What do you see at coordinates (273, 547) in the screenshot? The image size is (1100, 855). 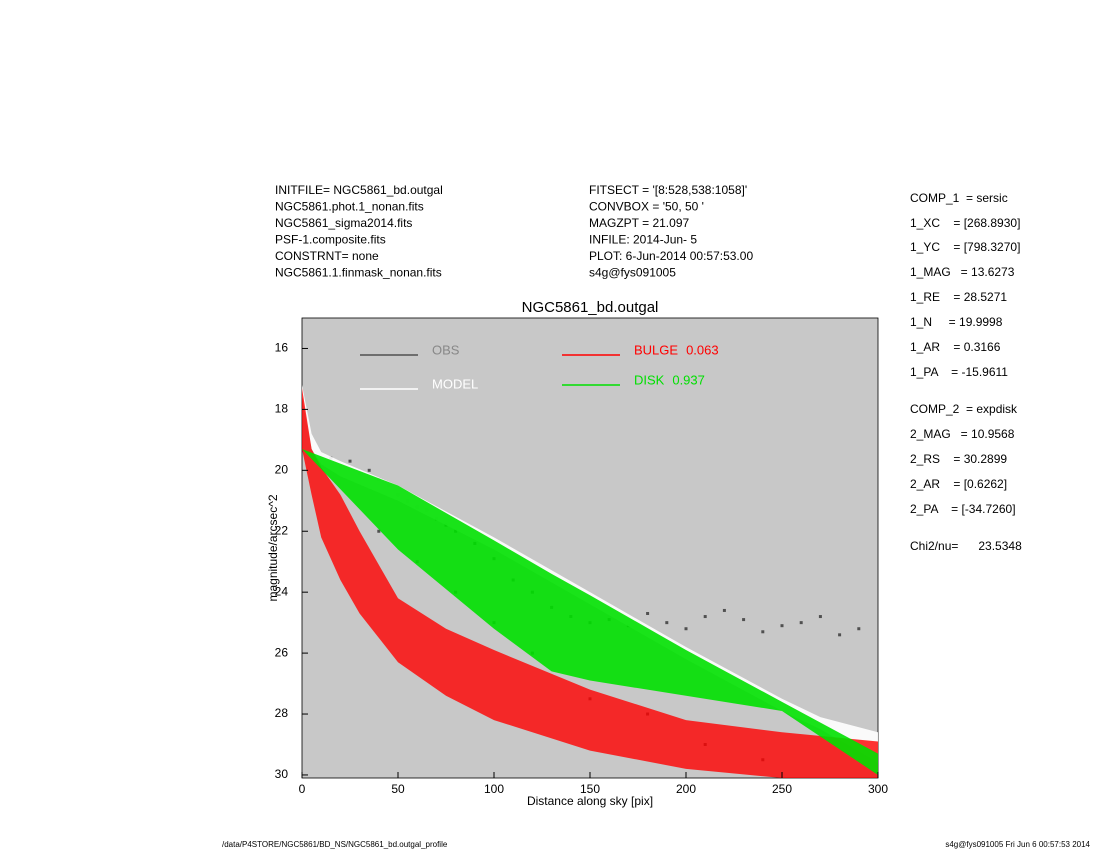 I see `y-axis-label: magnitude/arcsec^2` at bounding box center [273, 547].